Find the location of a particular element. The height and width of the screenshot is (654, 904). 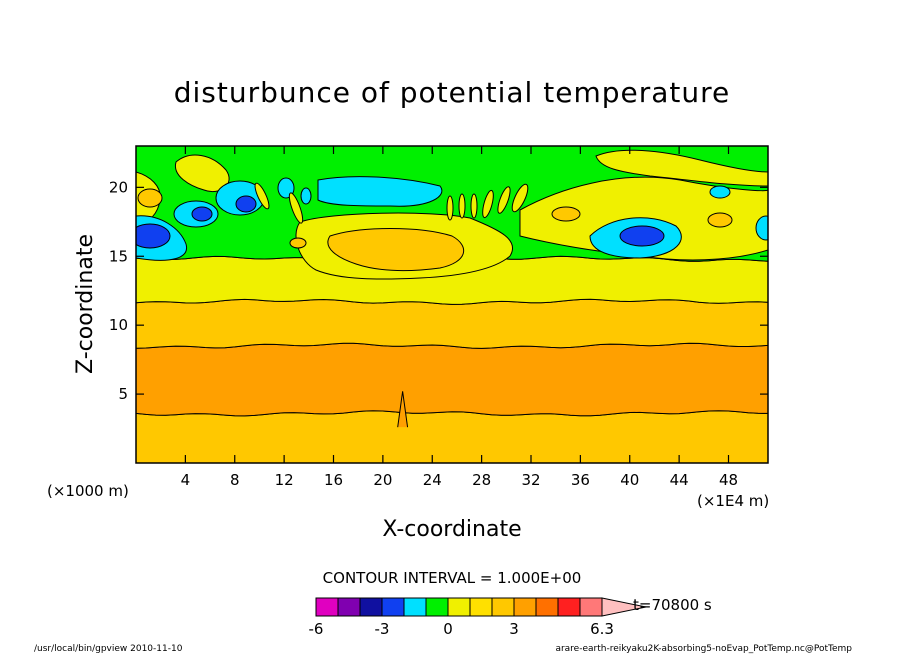

colorbar-tick-label: -3 is located at coordinates (382, 629).